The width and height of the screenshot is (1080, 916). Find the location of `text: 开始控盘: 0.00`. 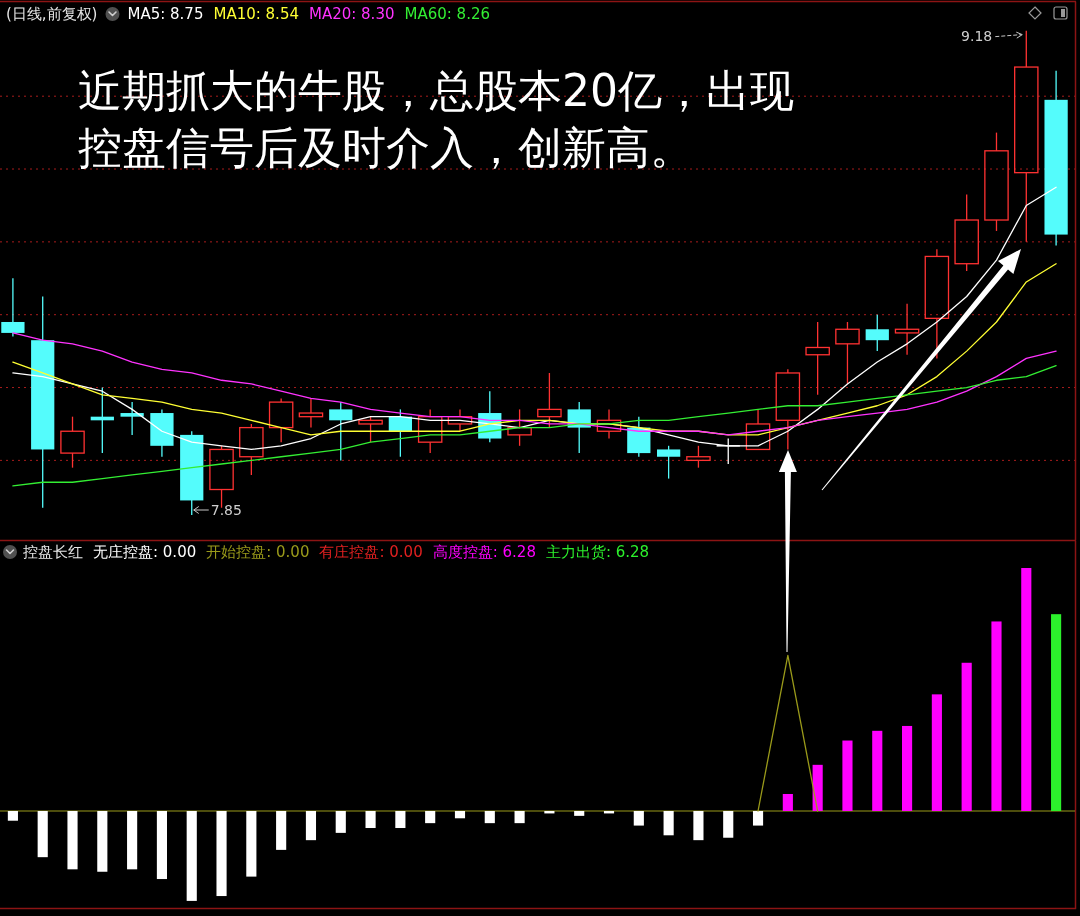

text: 开始控盘: 0.00 is located at coordinates (258, 552).